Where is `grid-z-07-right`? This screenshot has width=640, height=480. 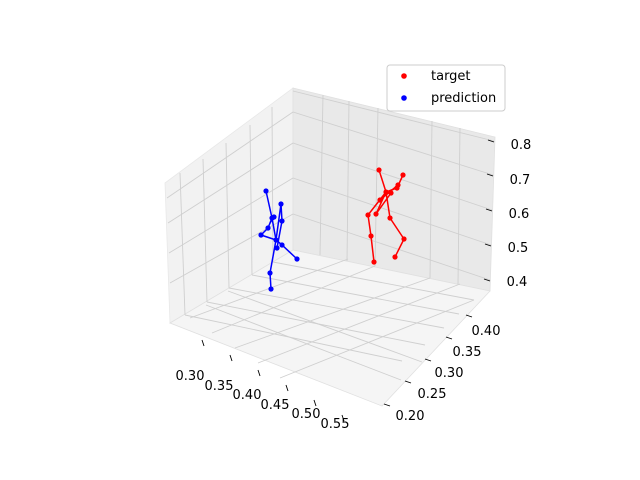 grid-z-07-right is located at coordinates (393, 143).